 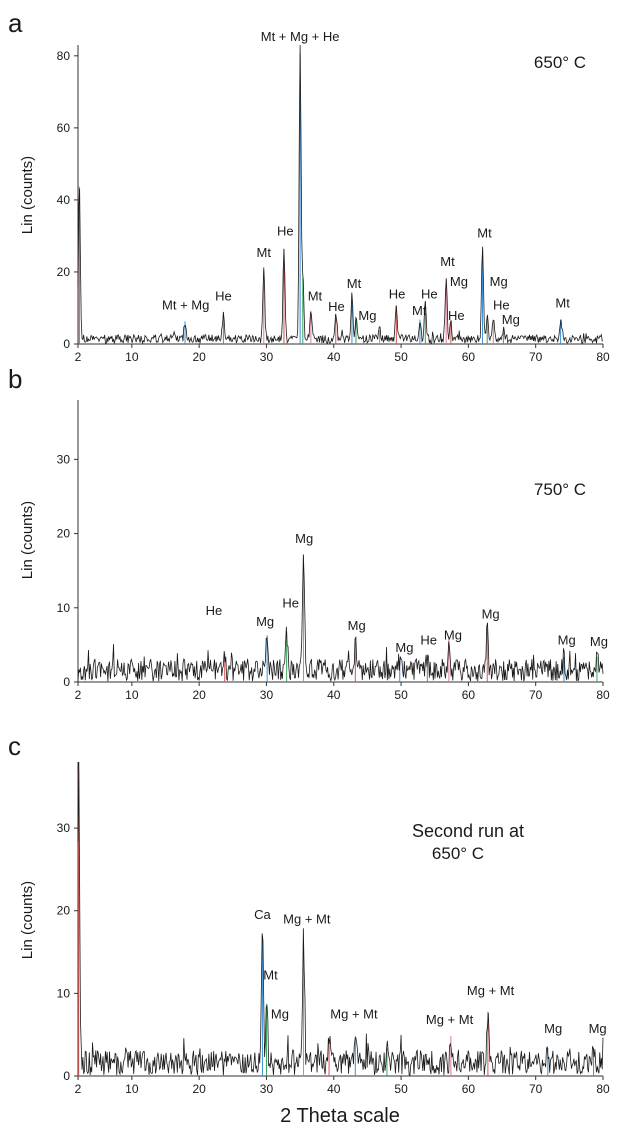 What do you see at coordinates (468, 831) in the screenshot?
I see `run-annotation-line1: Second run at` at bounding box center [468, 831].